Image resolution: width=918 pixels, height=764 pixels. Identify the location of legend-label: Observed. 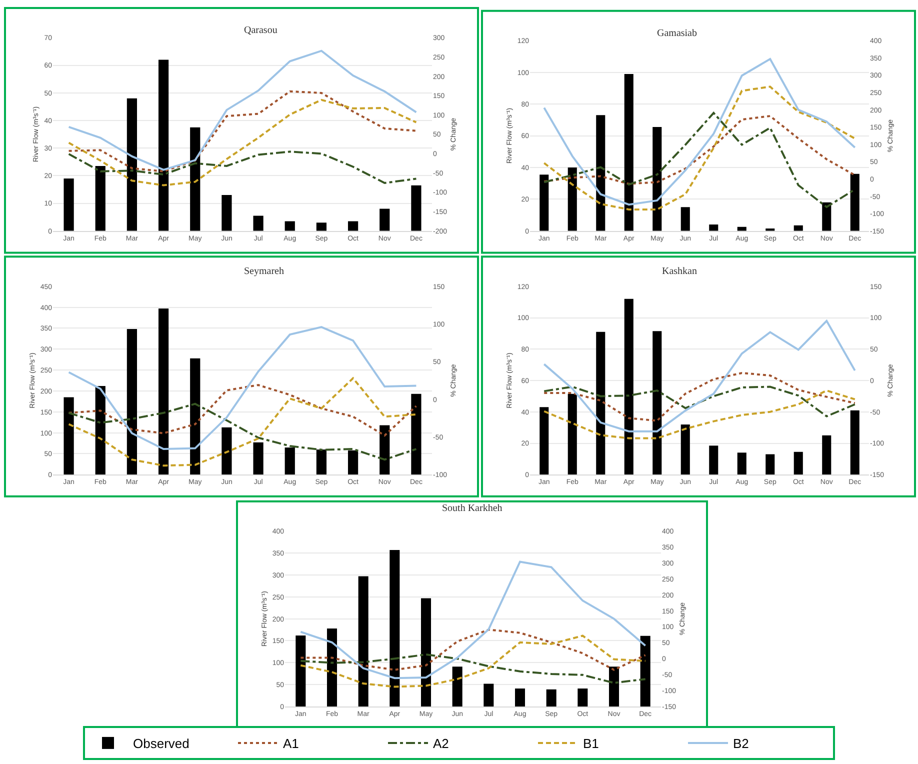
(161, 744).